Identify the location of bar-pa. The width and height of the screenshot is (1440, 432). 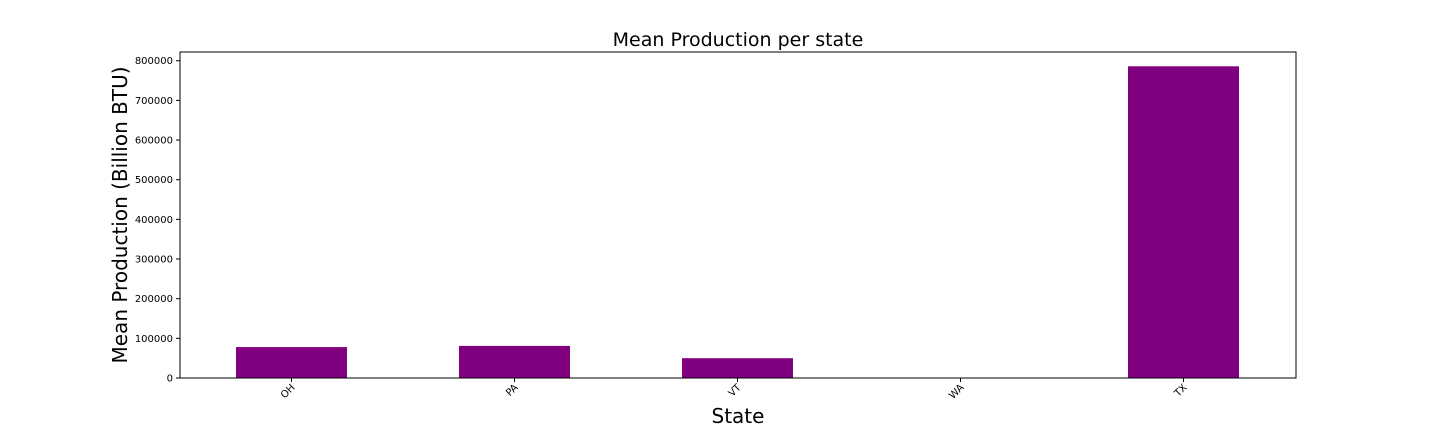
(514, 361).